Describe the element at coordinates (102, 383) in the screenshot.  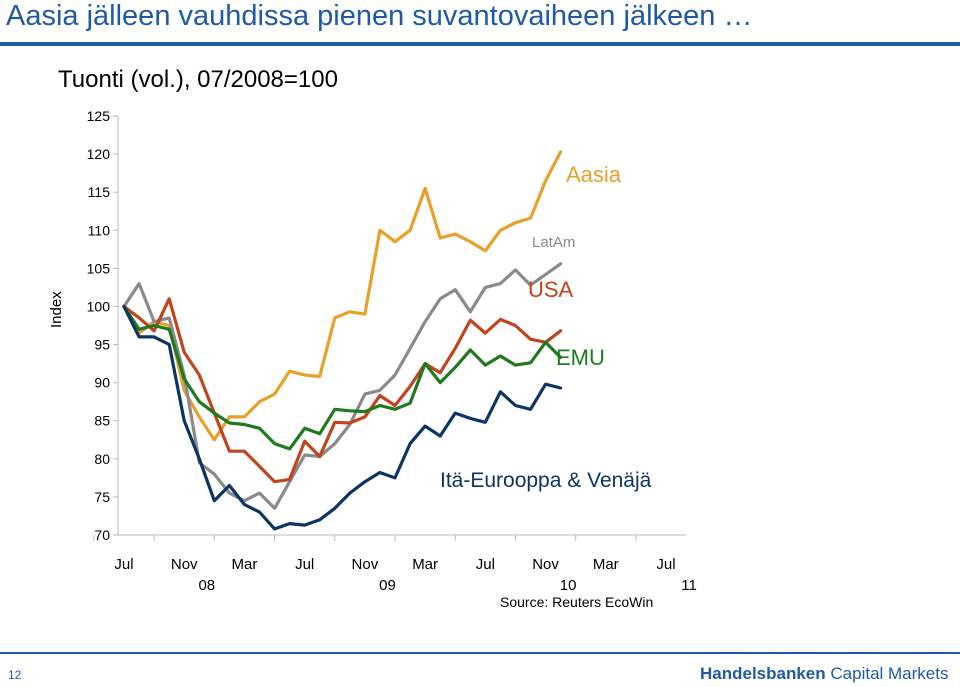
I see `y-tick-label: 90` at that location.